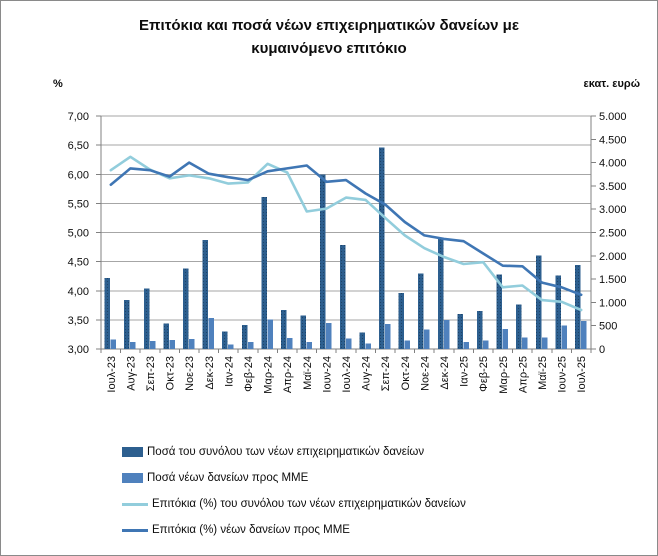 The height and width of the screenshot is (556, 658). What do you see at coordinates (78, 146) in the screenshot?
I see `svg-text: 6,50` at bounding box center [78, 146].